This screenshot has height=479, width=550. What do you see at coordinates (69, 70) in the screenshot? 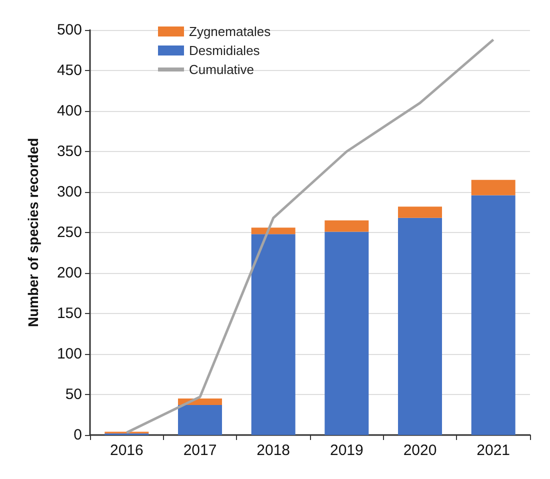
I see `y-tick-label: 450` at bounding box center [69, 70].